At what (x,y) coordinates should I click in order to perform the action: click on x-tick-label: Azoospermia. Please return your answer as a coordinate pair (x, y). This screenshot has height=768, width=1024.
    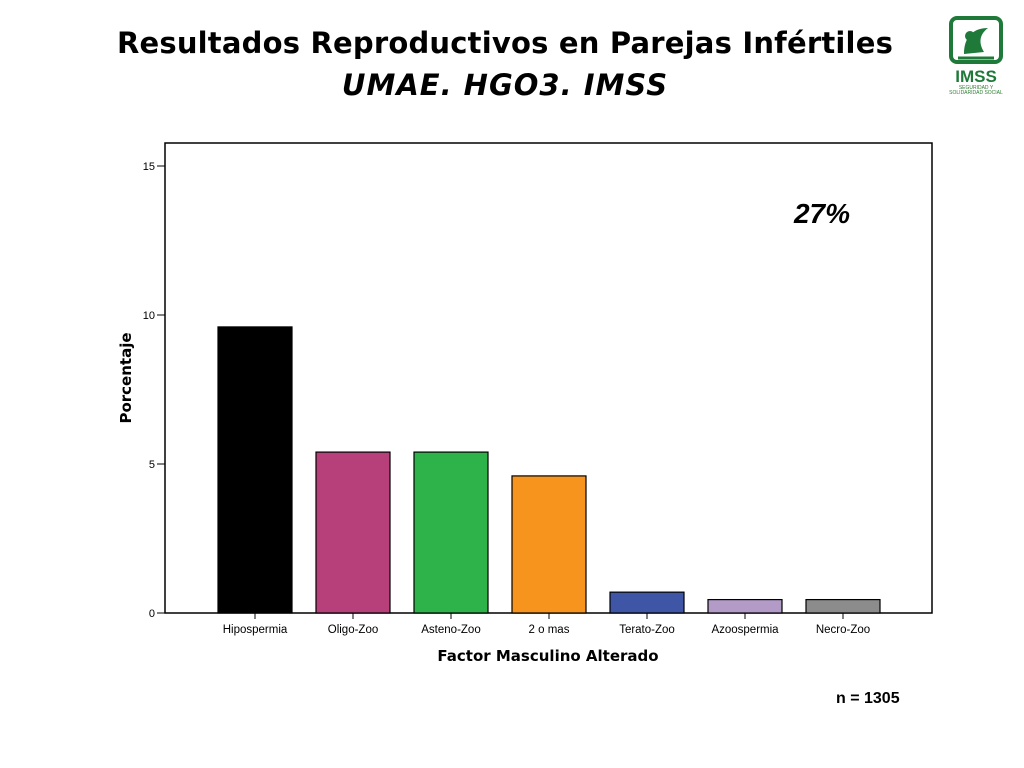
    Looking at the image, I should click on (745, 630).